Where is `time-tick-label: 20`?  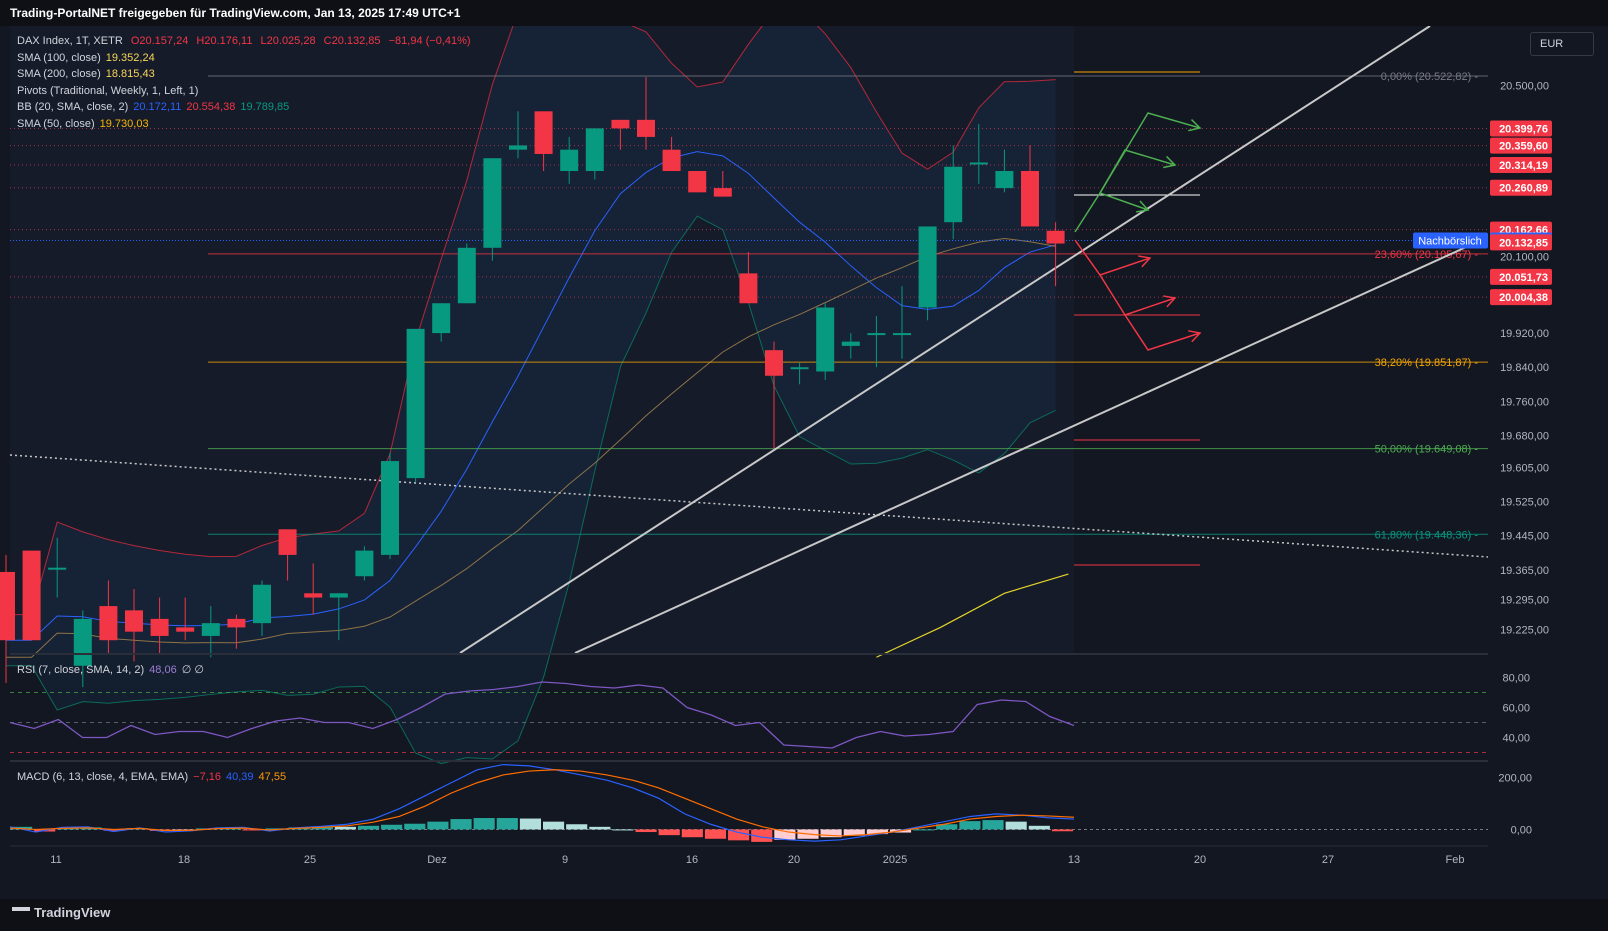 time-tick-label: 20 is located at coordinates (794, 860).